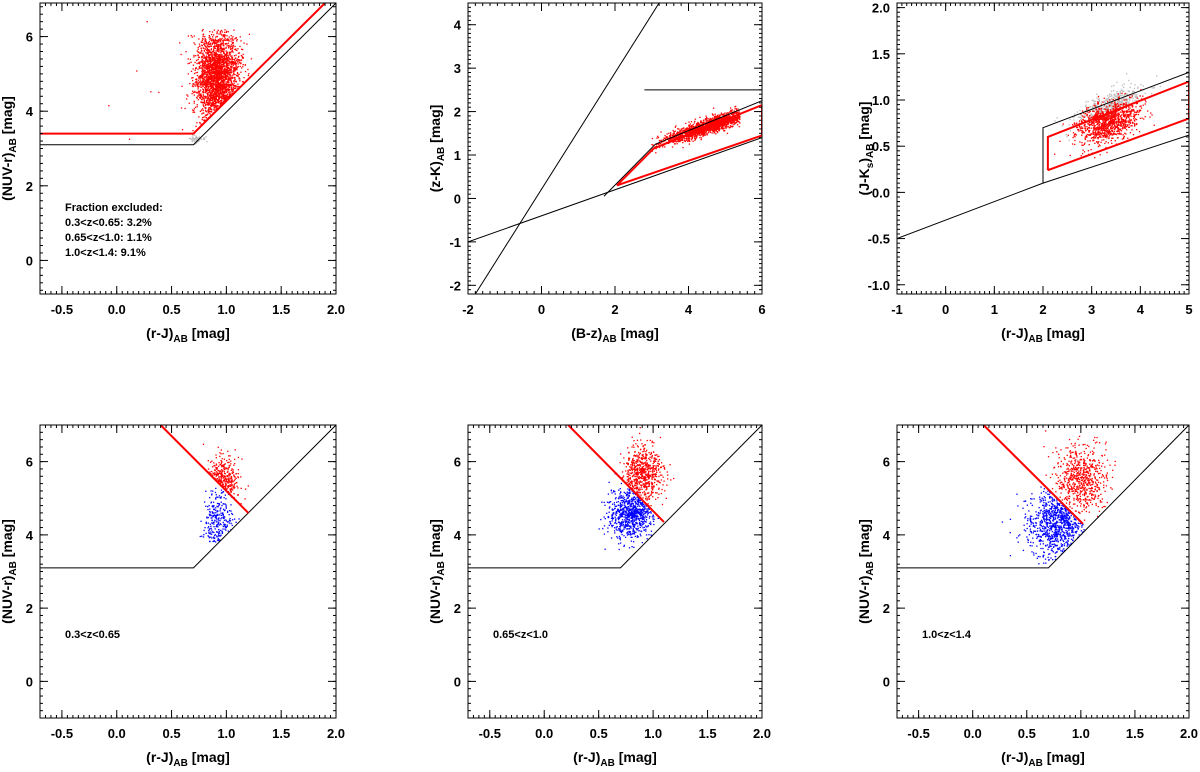 Image resolution: width=1200 pixels, height=772 pixels. What do you see at coordinates (541, 309) in the screenshot?
I see `x-tick-label: 0` at bounding box center [541, 309].